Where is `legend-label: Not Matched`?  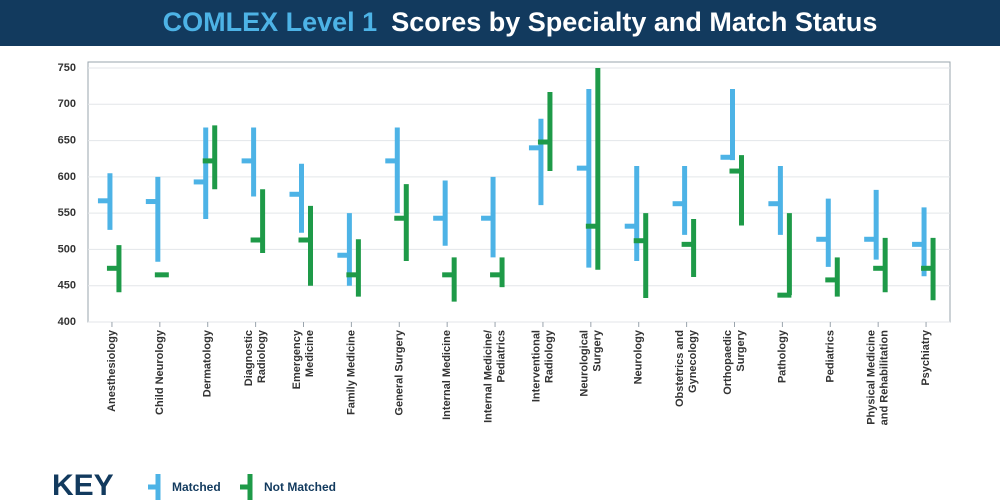 legend-label: Not Matched is located at coordinates (300, 487).